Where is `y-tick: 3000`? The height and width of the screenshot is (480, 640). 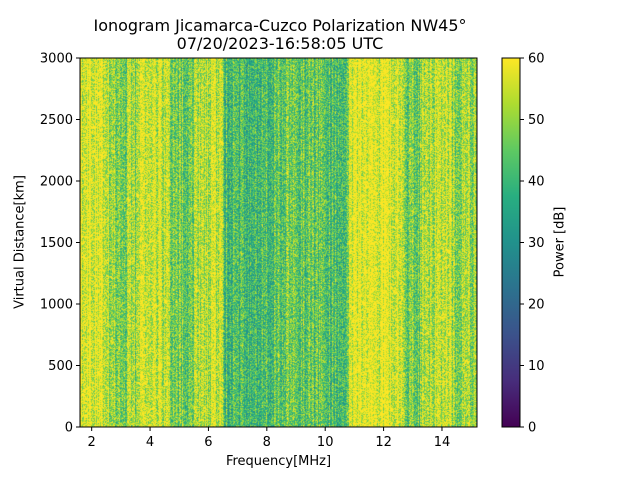
y-tick: 3000 is located at coordinates (60, 59).